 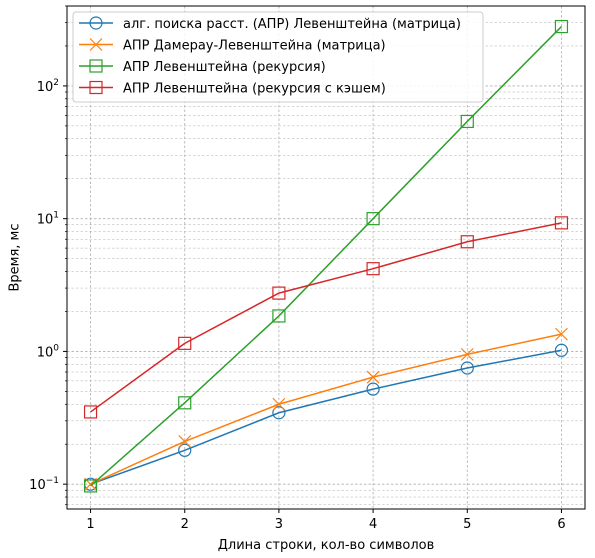 What do you see at coordinates (90, 524) in the screenshot?
I see `x-tick-label: 1` at bounding box center [90, 524].